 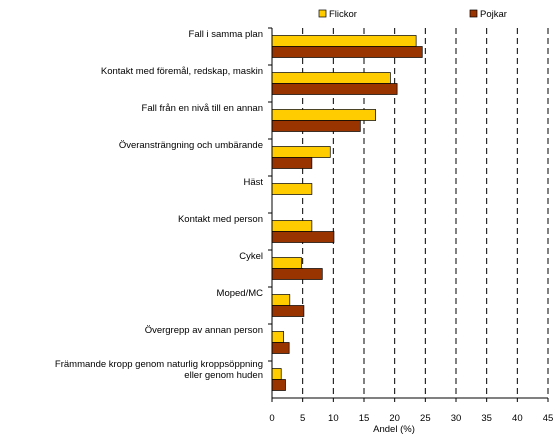 I want to click on category-label: Övergrepp av annan person, so click(x=204, y=330).